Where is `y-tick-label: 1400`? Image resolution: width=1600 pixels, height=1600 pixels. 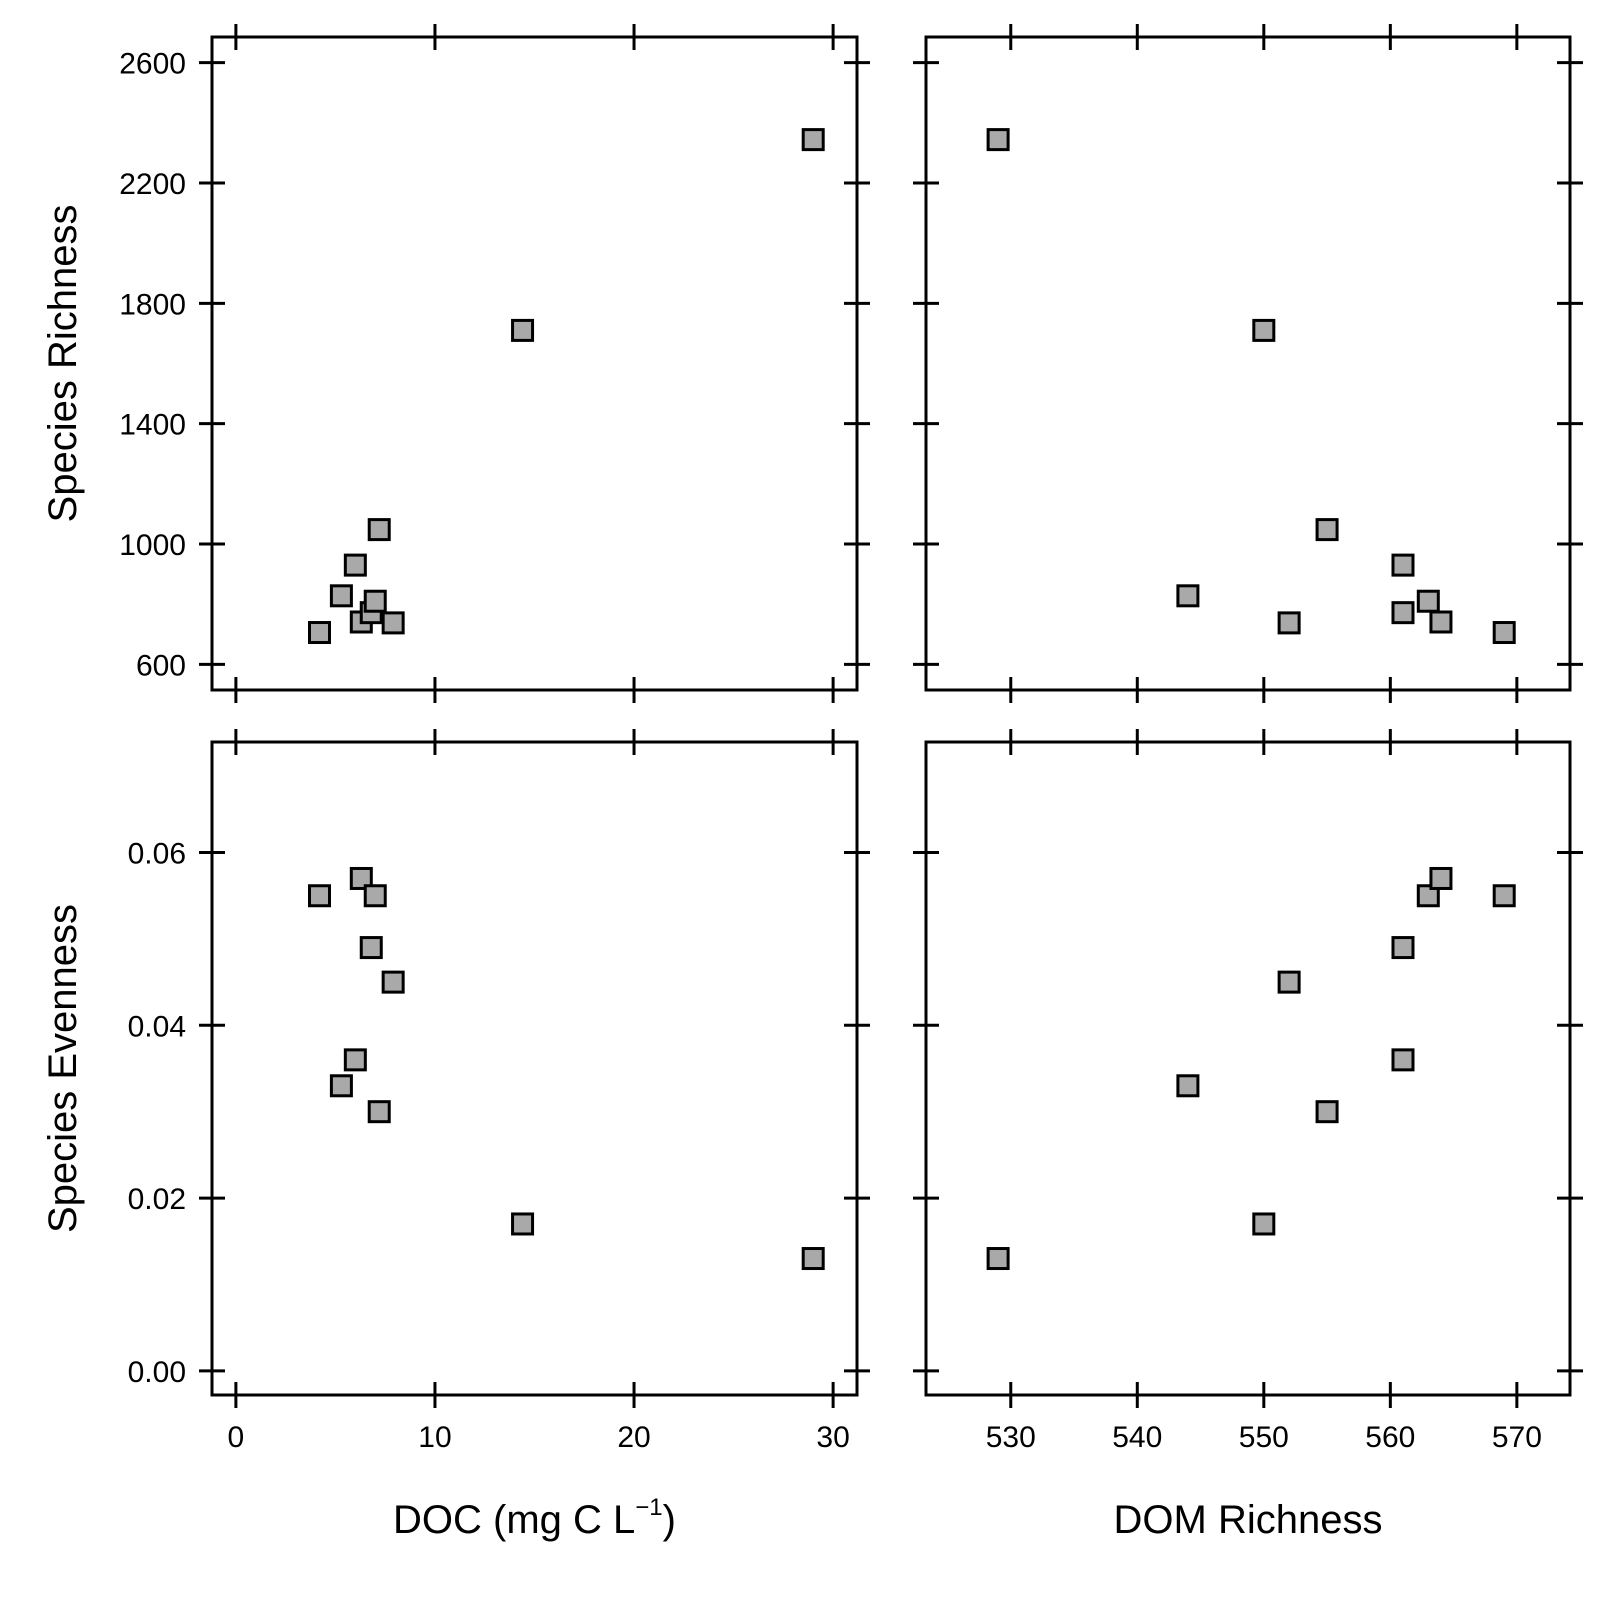
y-tick-label: 1400 is located at coordinates (152, 425).